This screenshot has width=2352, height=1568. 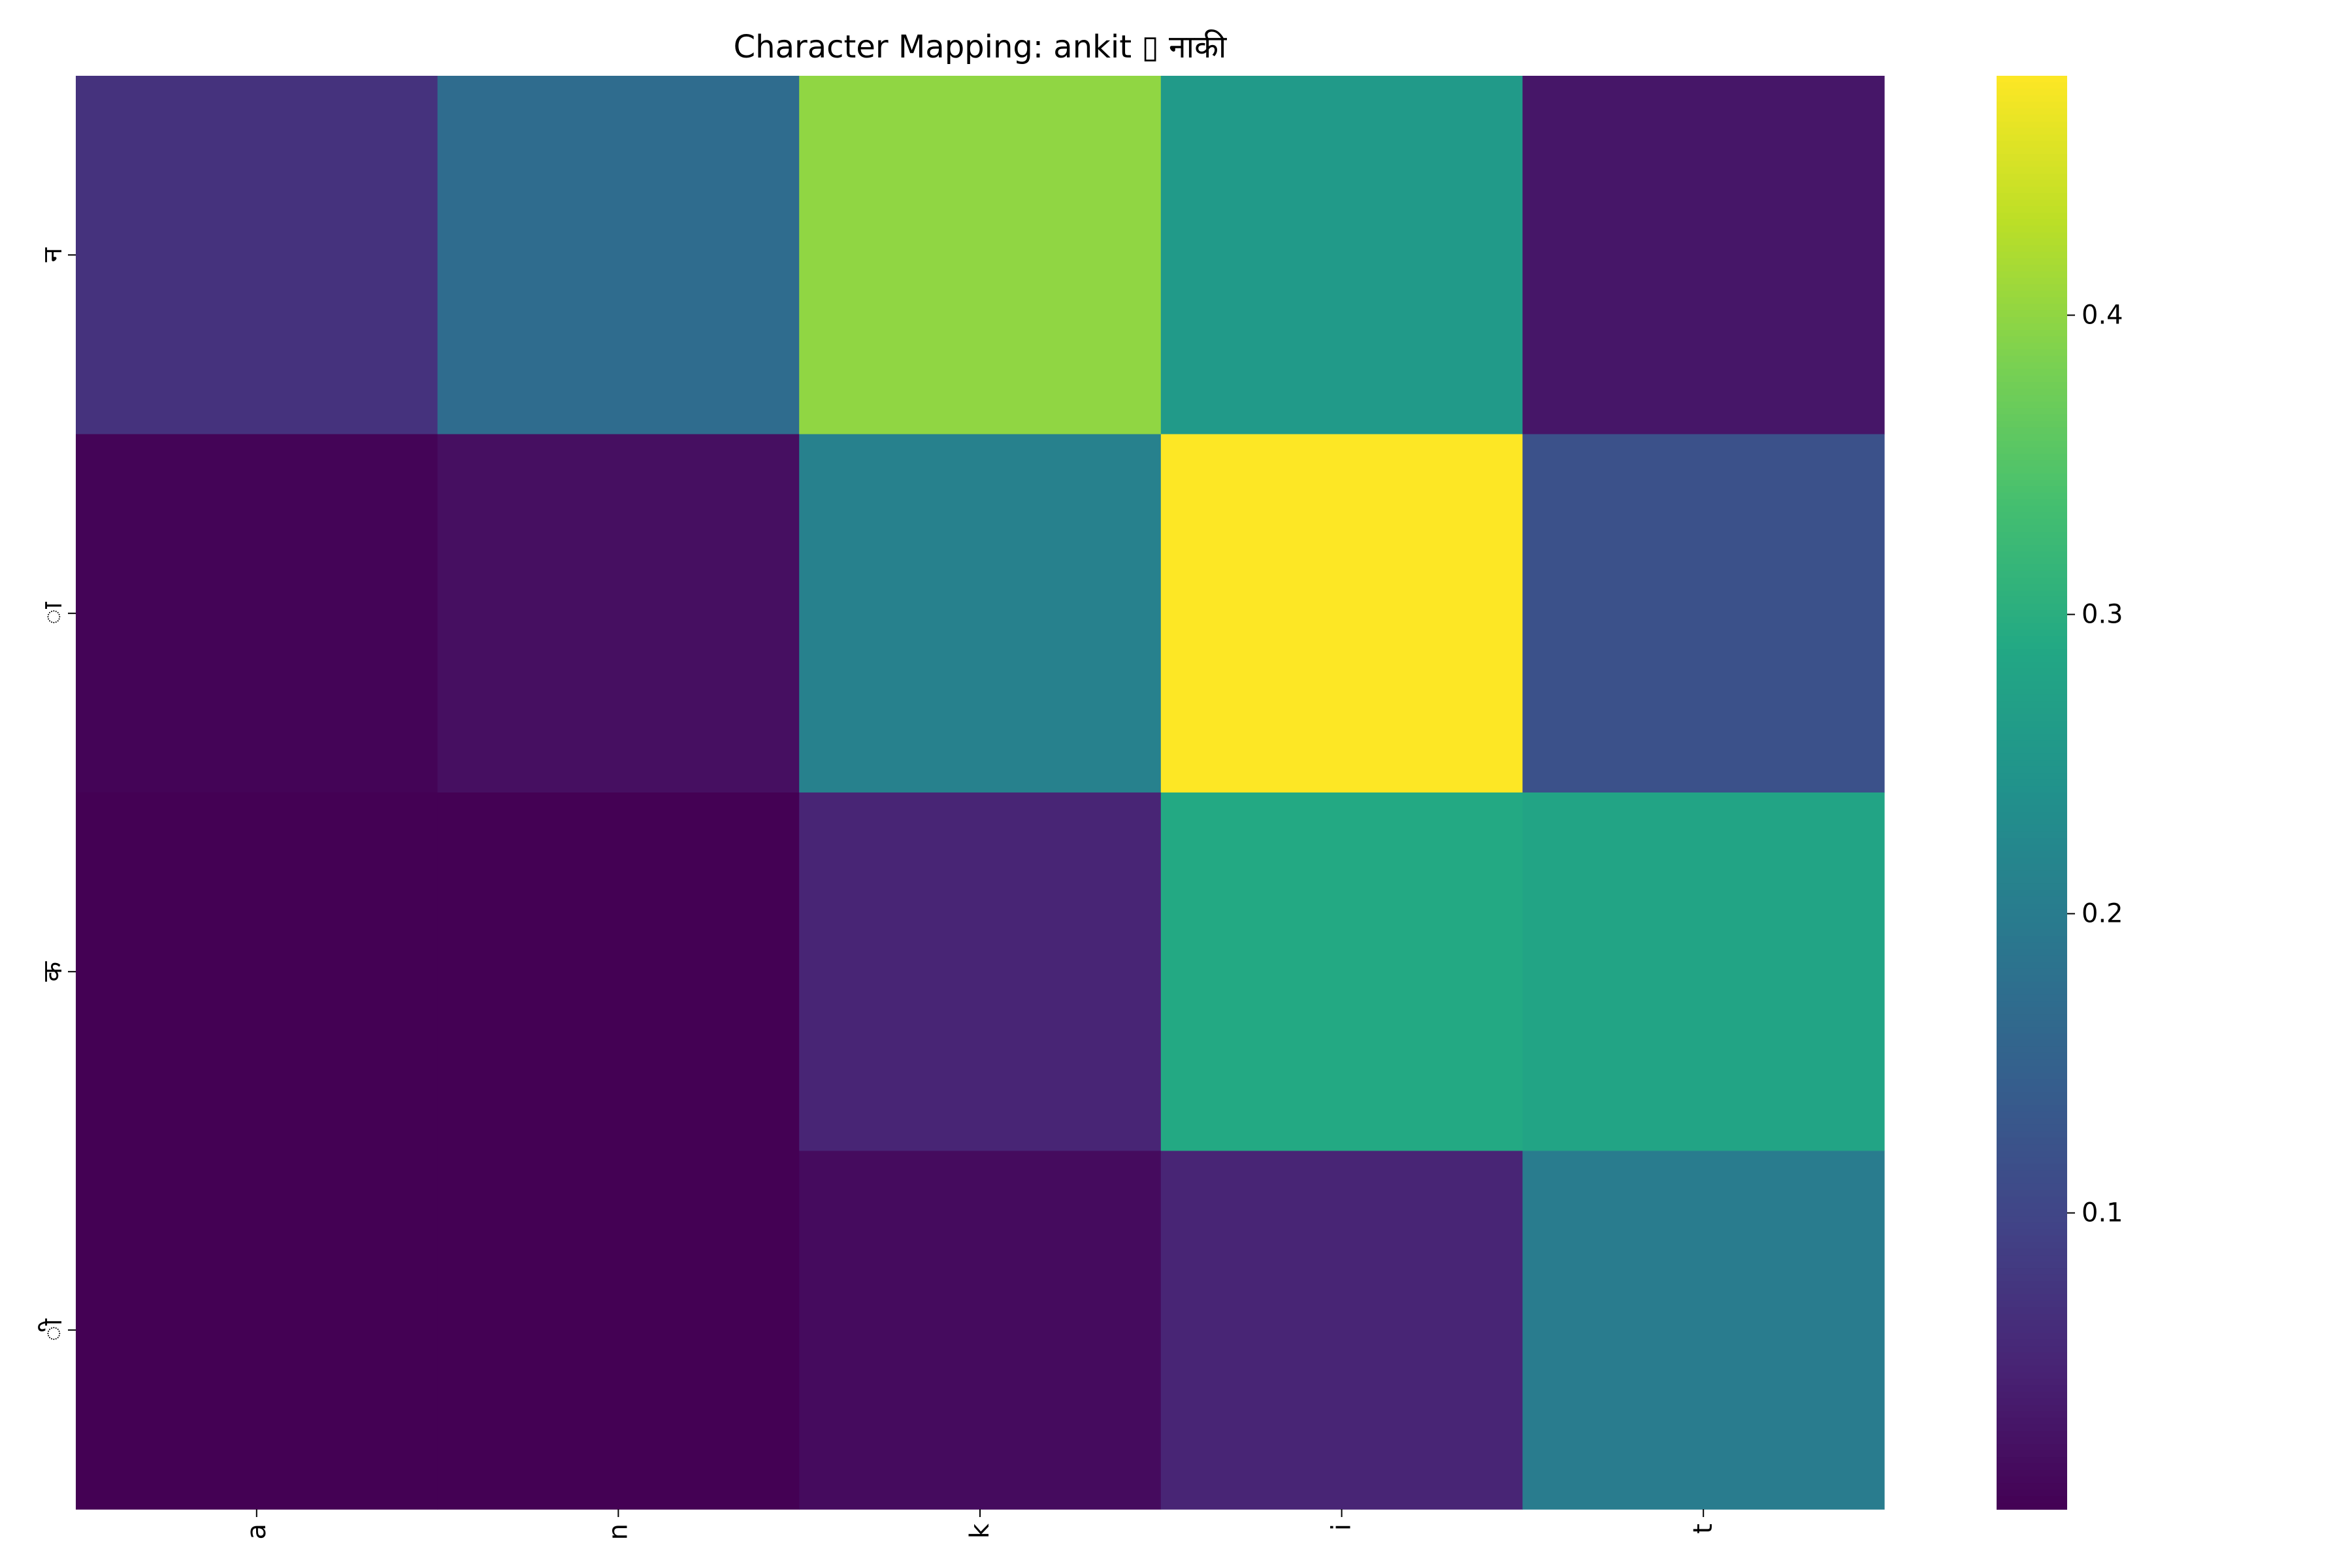 I want to click on colorbar-tick-label: 0.3, so click(x=2102, y=614).